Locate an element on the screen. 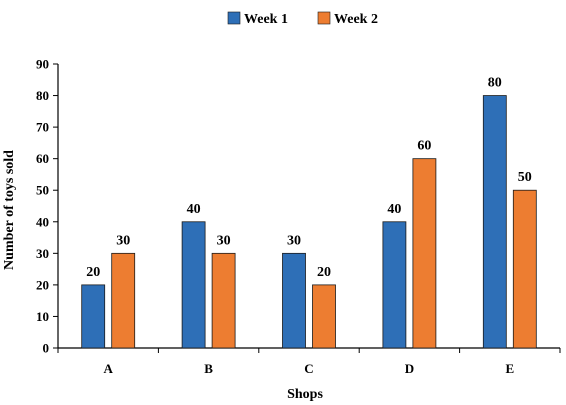 This screenshot has width=566, height=405. x-tick-label: A is located at coordinates (109, 368).